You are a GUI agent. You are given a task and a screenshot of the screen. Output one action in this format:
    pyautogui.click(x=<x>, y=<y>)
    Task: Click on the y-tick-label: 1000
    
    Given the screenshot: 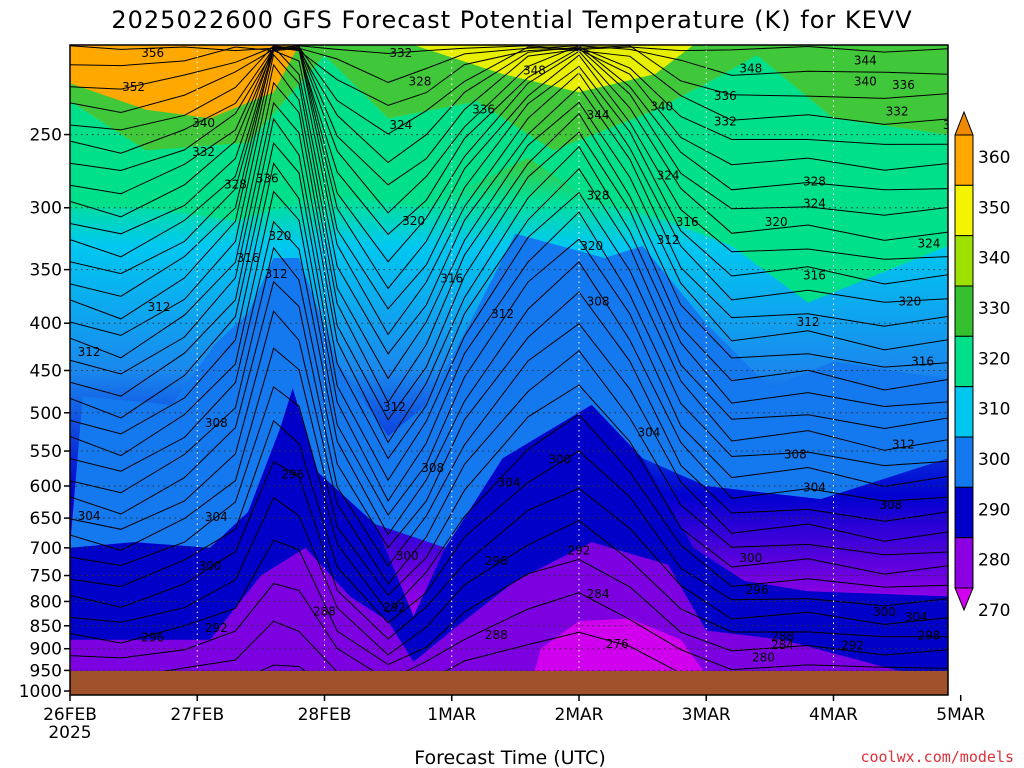 What is the action you would take?
    pyautogui.click(x=40, y=692)
    